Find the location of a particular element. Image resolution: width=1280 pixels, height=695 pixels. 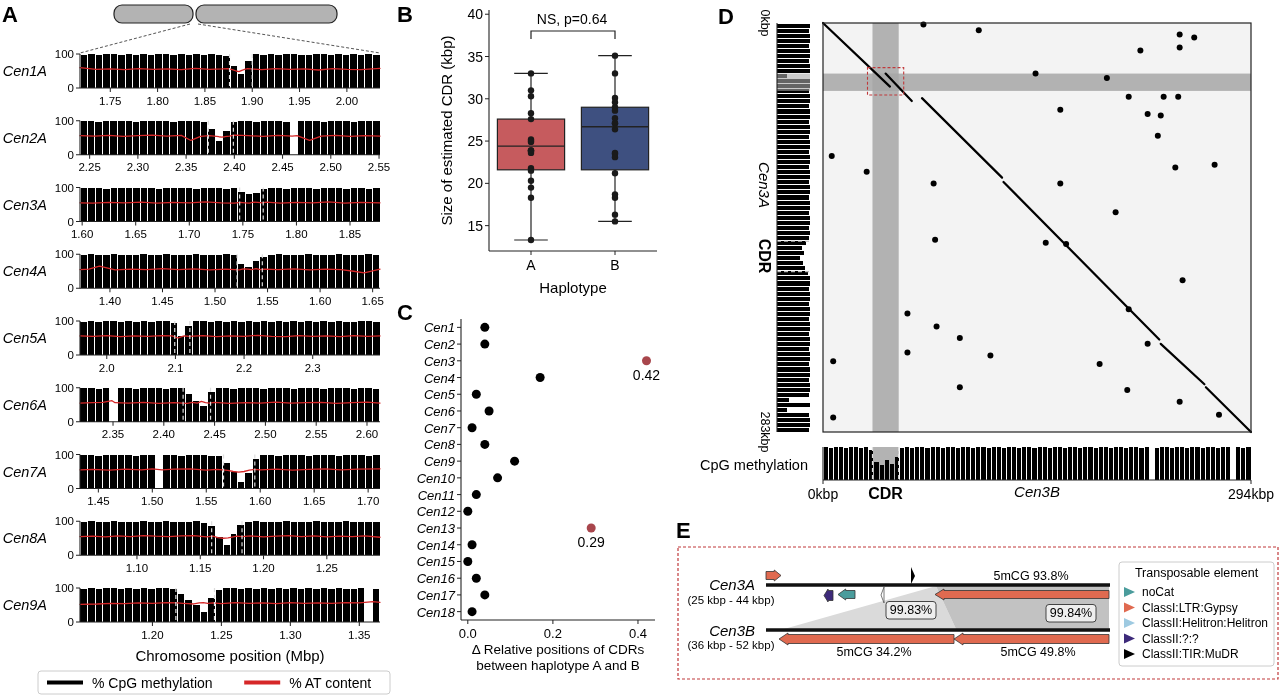

x-axis-title: Δ Relative positions of CDRs between haplotype A and B is located at coordinates (558, 657).